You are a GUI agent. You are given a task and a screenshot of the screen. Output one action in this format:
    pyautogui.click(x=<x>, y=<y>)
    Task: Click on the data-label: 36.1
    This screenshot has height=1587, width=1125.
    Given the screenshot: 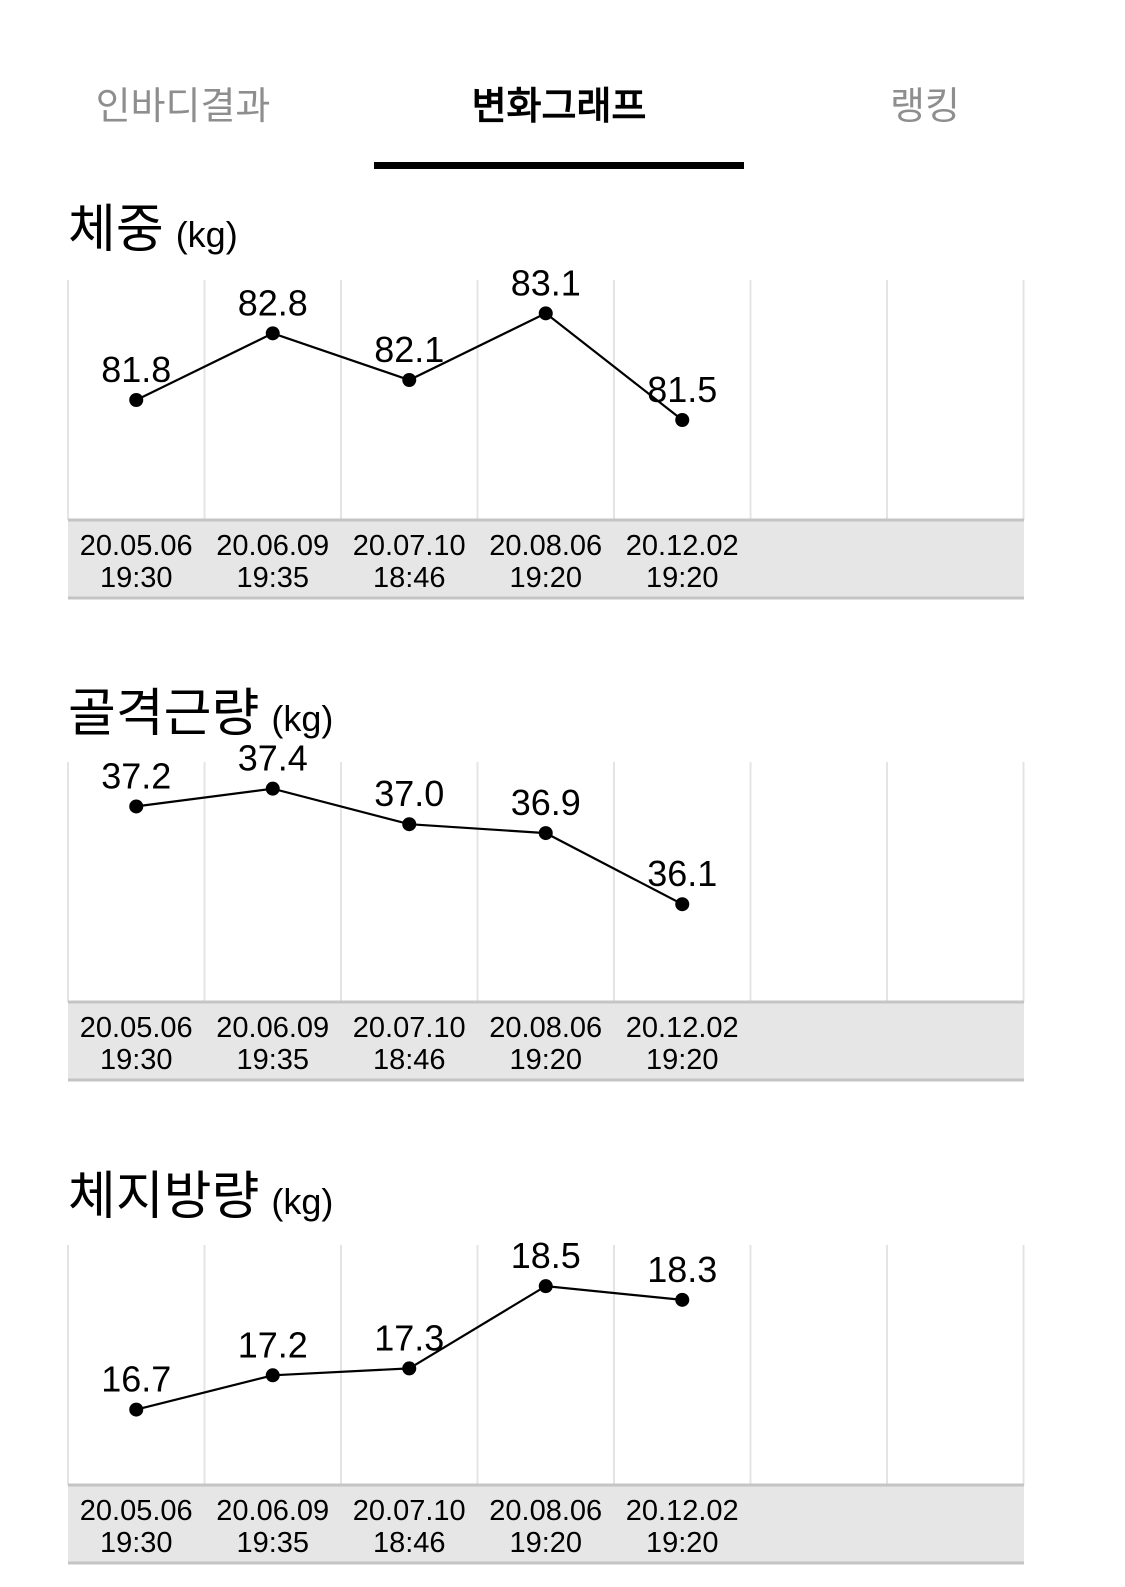 What is the action you would take?
    pyautogui.click(x=682, y=873)
    